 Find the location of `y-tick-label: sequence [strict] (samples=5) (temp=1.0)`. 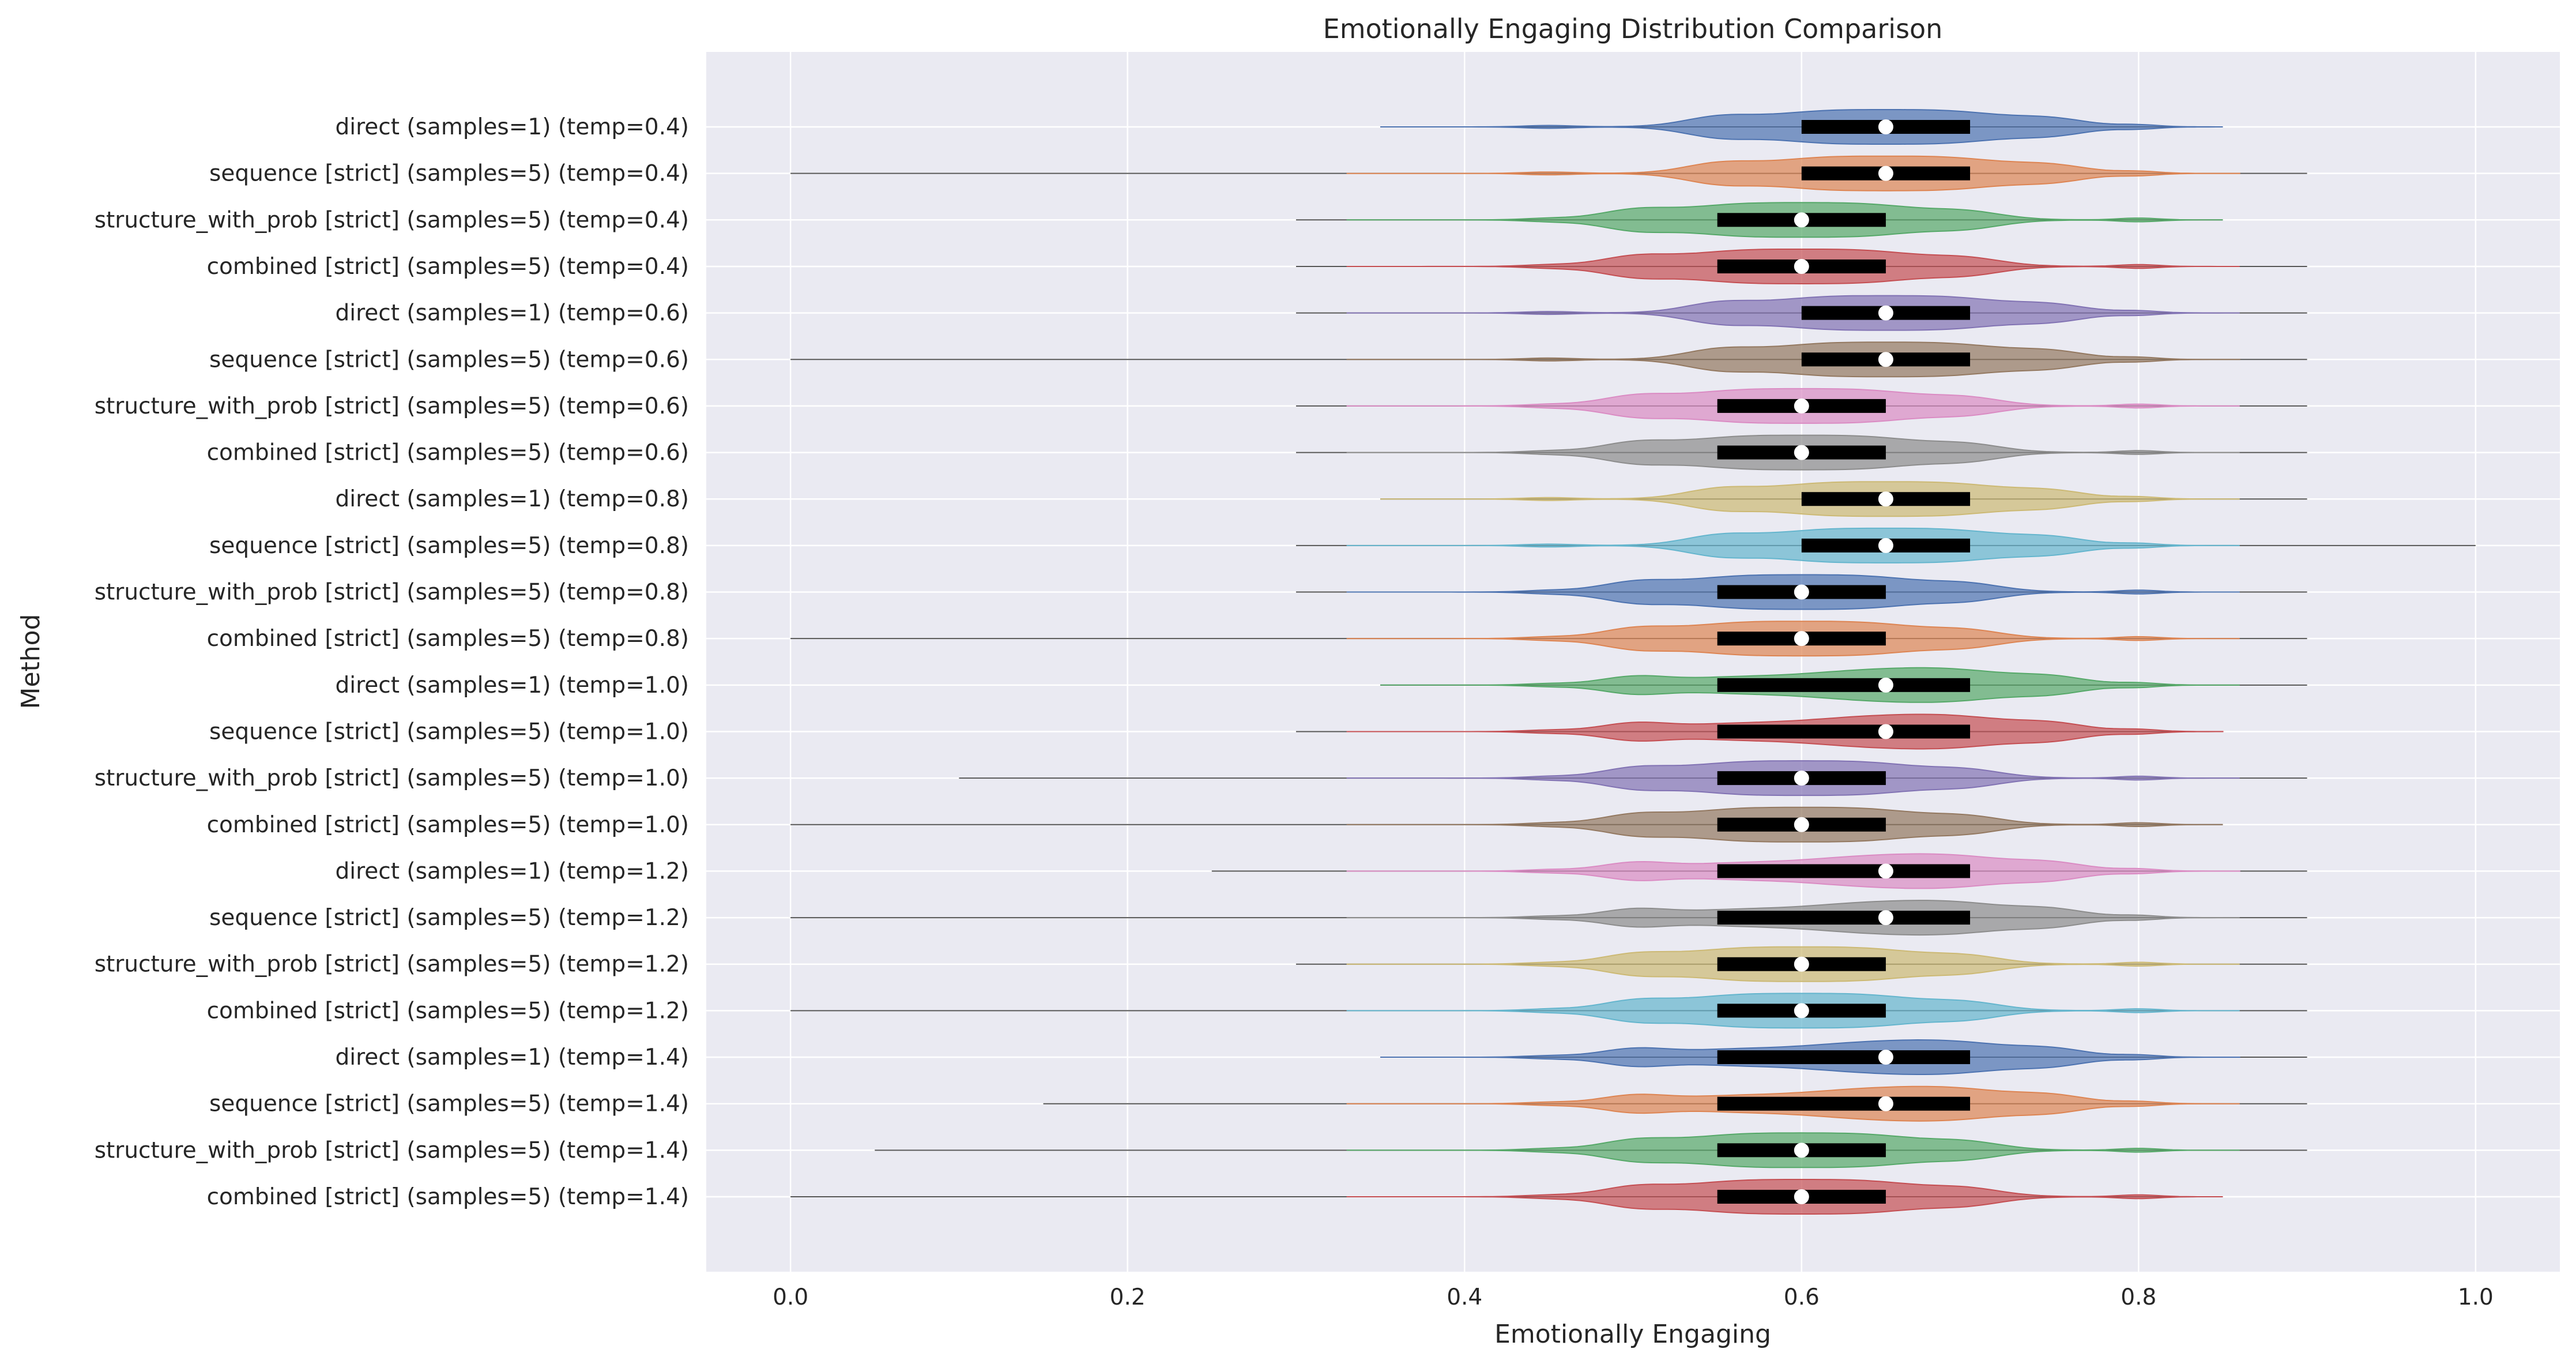

y-tick-label: sequence [strict] (samples=5) (temp=1.0) is located at coordinates (449, 732).